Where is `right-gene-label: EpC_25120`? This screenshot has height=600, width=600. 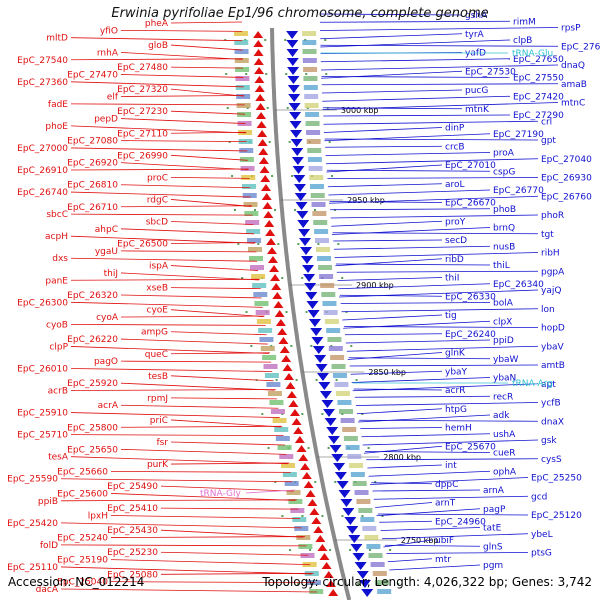 right-gene-label: EpC_25120 is located at coordinates (556, 516).